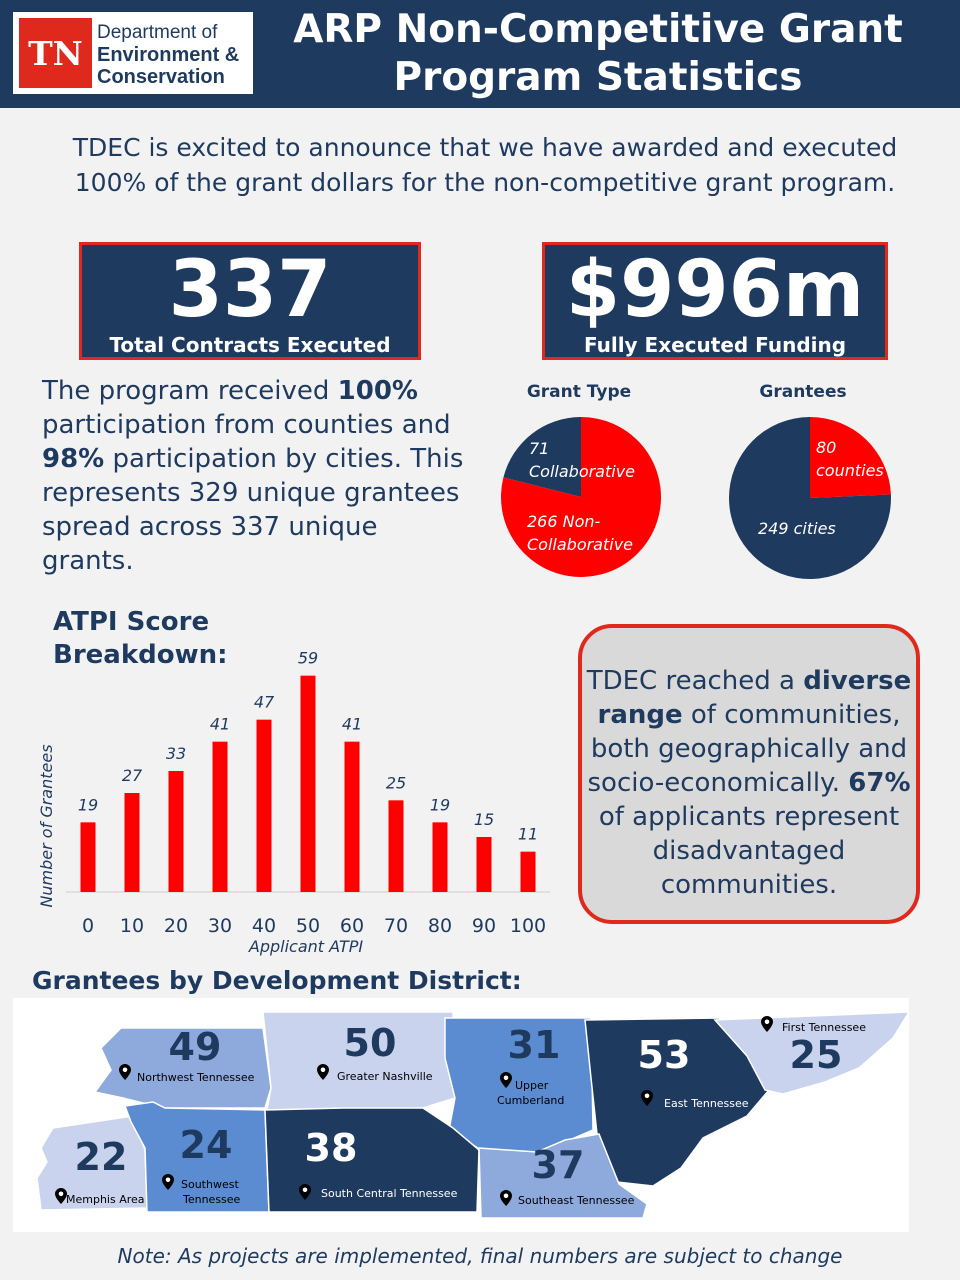 The image size is (960, 1280). Describe the element at coordinates (664, 1055) in the screenshot. I see `count-east-tennessee: 53` at that location.